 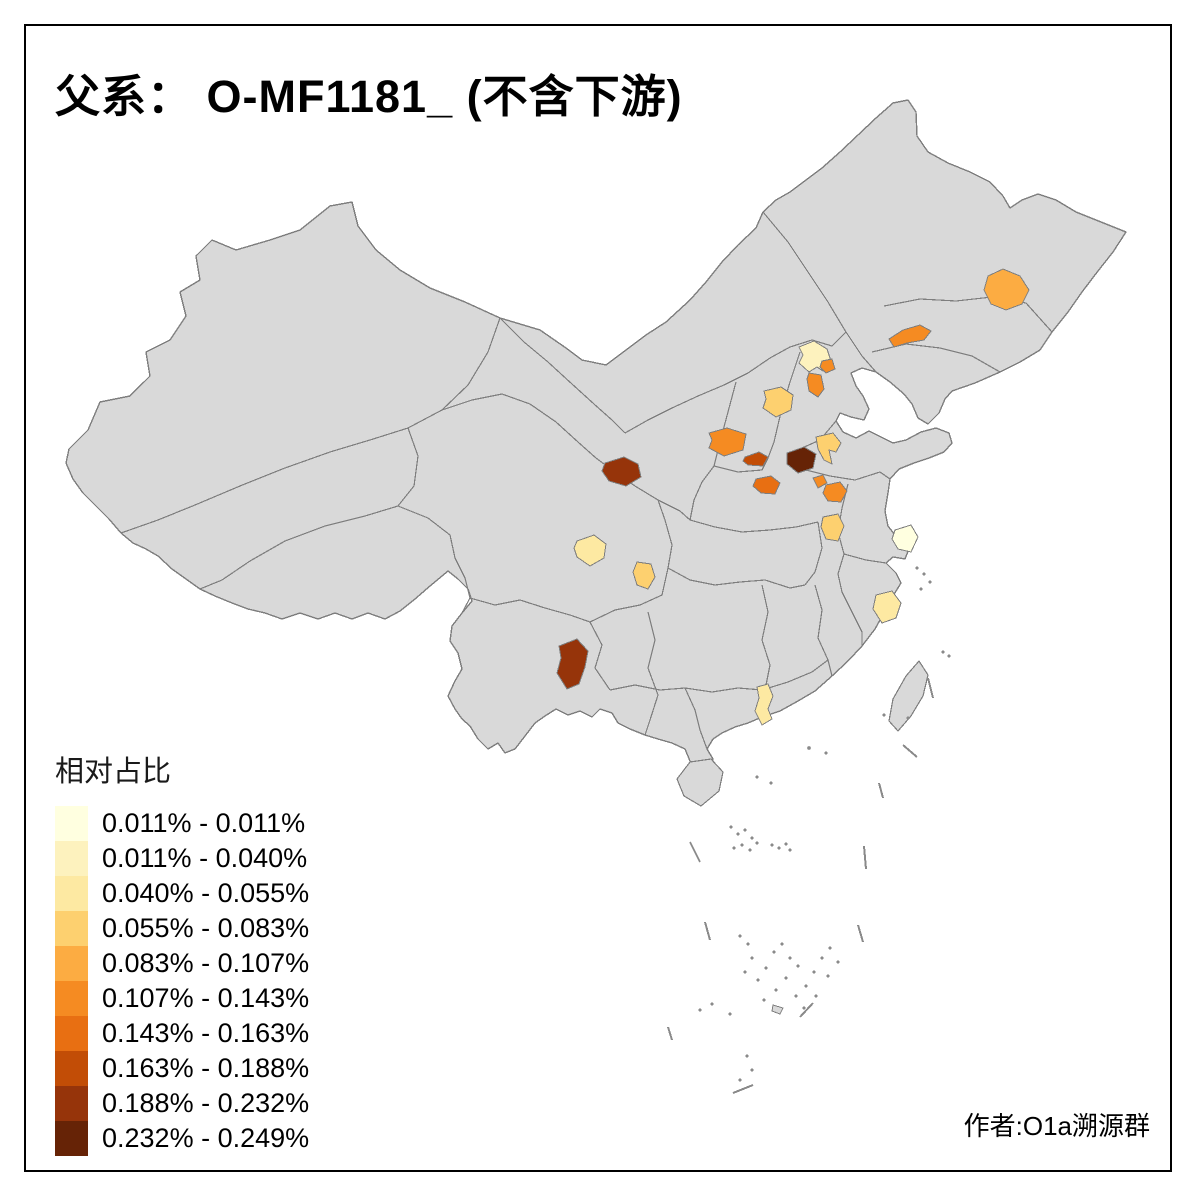 What do you see at coordinates (206, 1103) in the screenshot?
I see `legend-label: 0.188% - 0.232%` at bounding box center [206, 1103].